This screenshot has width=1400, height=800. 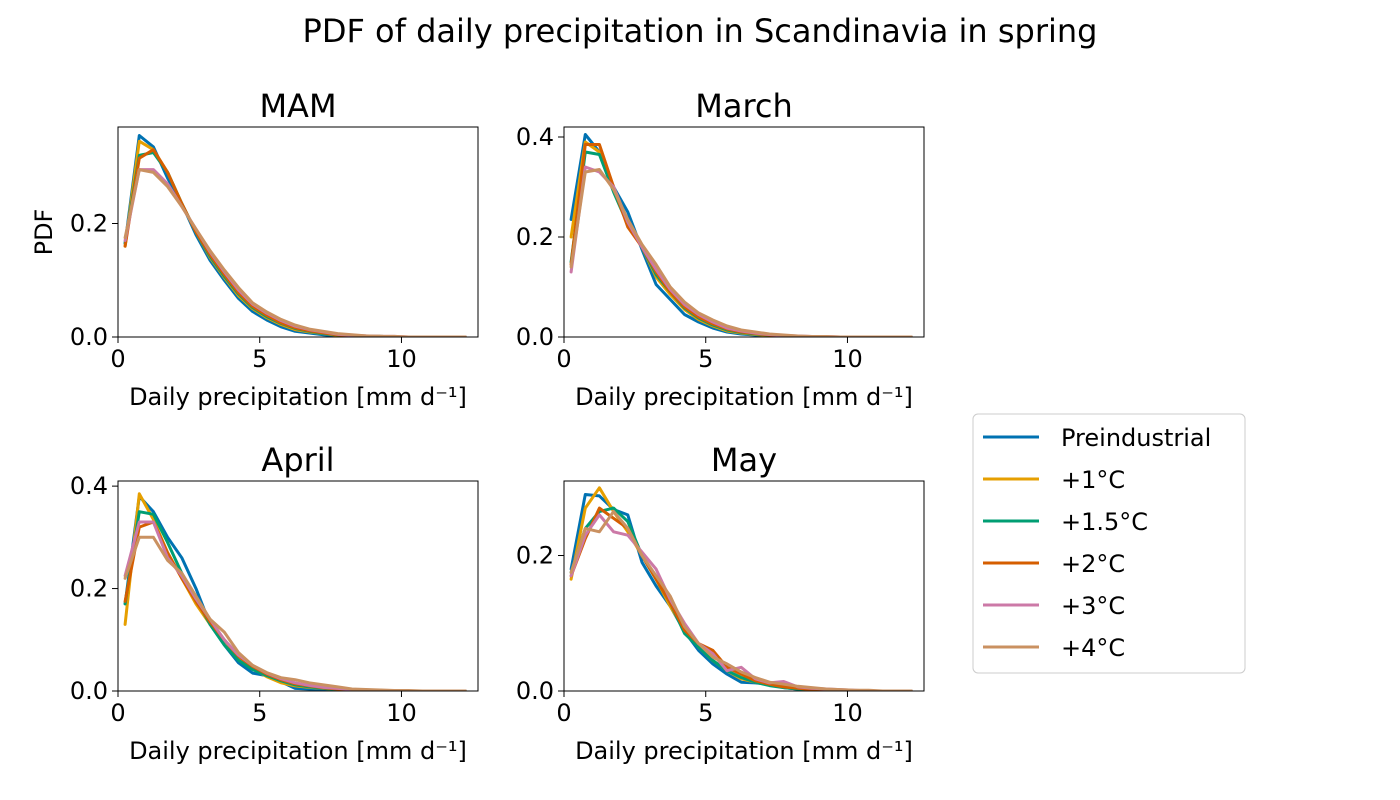 What do you see at coordinates (1136, 438) in the screenshot?
I see `legend-label: Preindustrial` at bounding box center [1136, 438].